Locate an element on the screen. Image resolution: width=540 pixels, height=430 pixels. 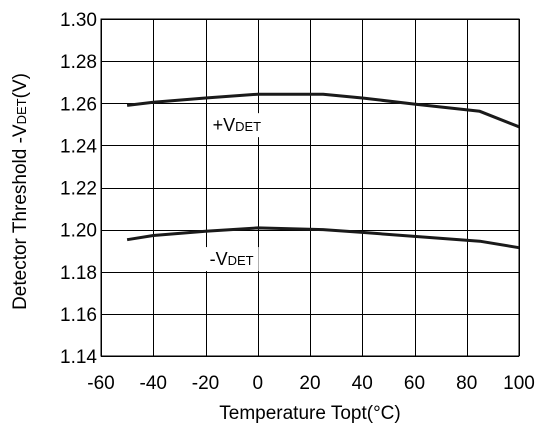
y-tick-label: 1.22 is located at coordinates (78, 189).